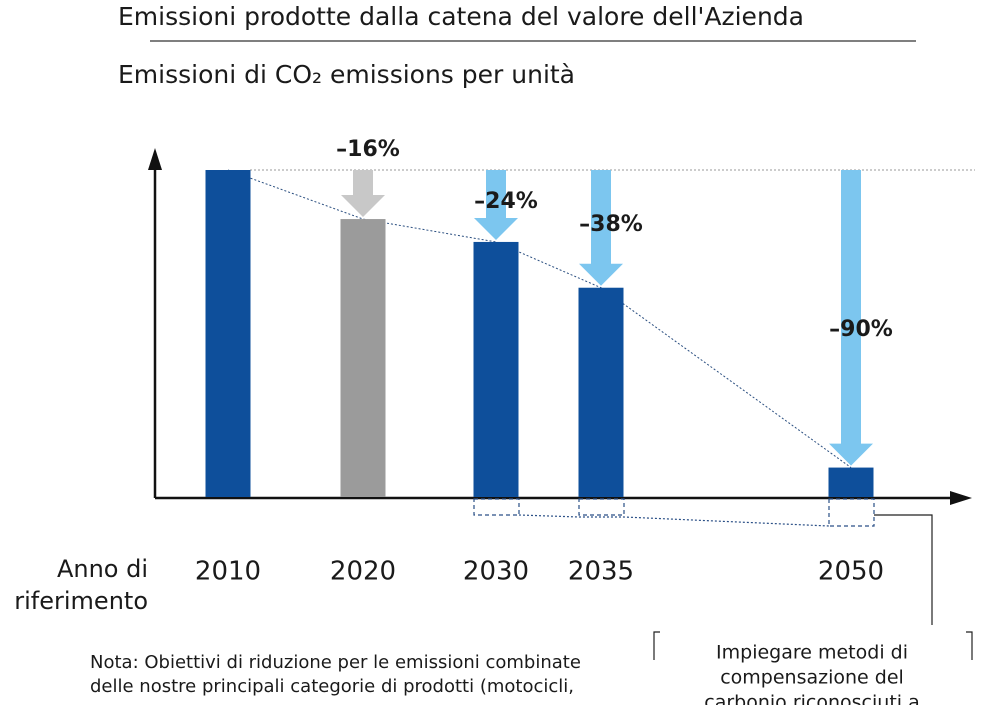  What do you see at coordinates (851, 572) in the screenshot?
I see `x-tick-label: 2050` at bounding box center [851, 572].